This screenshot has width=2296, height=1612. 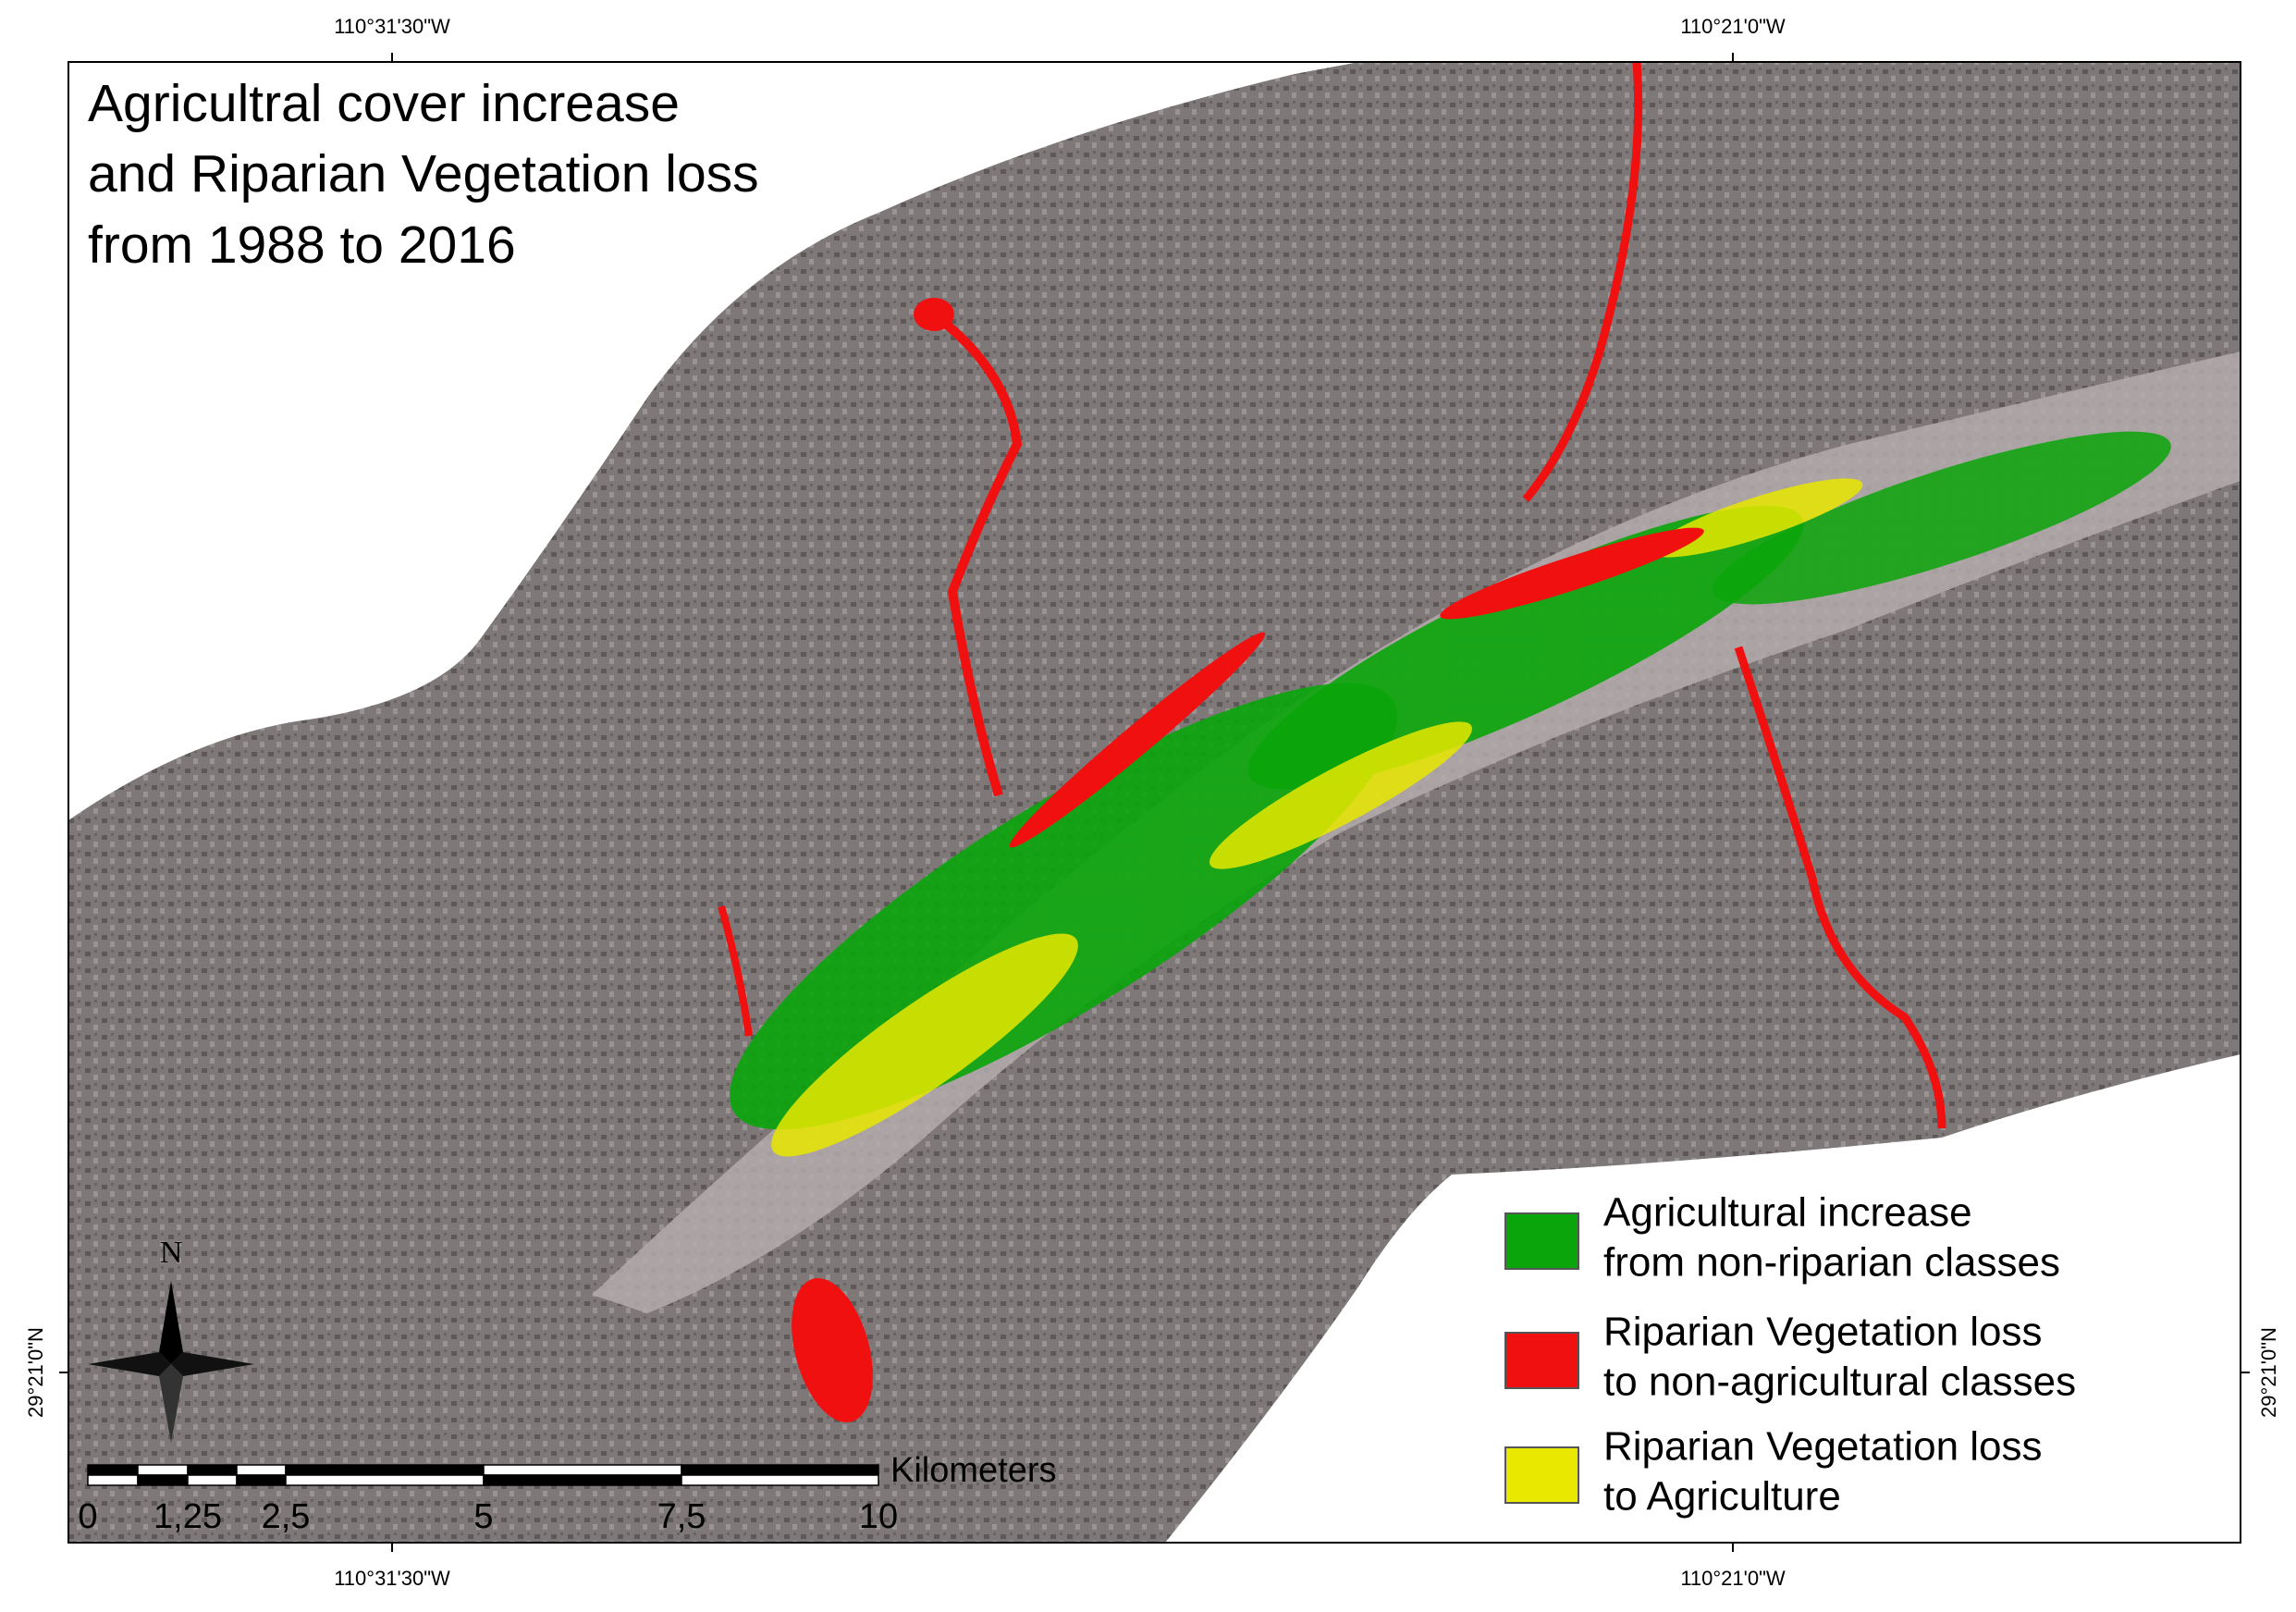 What do you see at coordinates (1831, 1263) in the screenshot?
I see `legend-label: from non-riparian classes` at bounding box center [1831, 1263].